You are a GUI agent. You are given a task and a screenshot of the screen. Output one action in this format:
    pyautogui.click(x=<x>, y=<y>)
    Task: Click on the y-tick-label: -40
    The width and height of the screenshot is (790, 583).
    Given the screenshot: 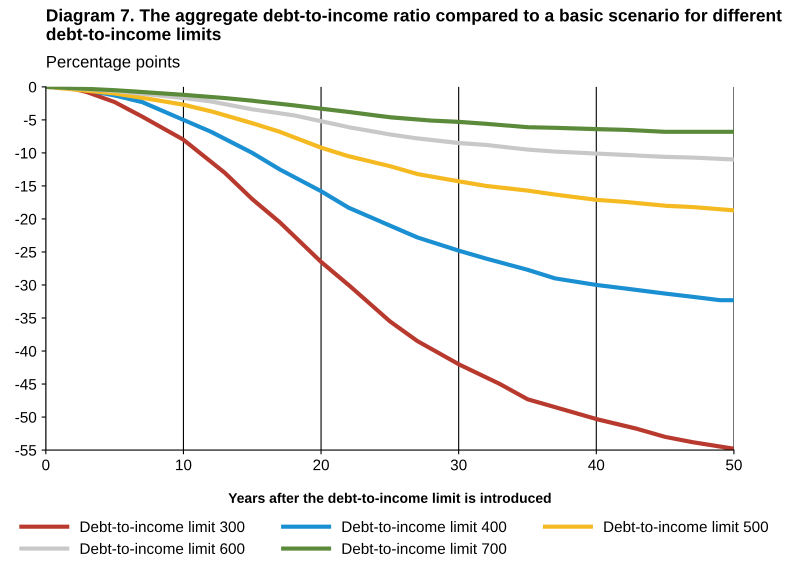 What is the action you would take?
    pyautogui.click(x=25, y=351)
    